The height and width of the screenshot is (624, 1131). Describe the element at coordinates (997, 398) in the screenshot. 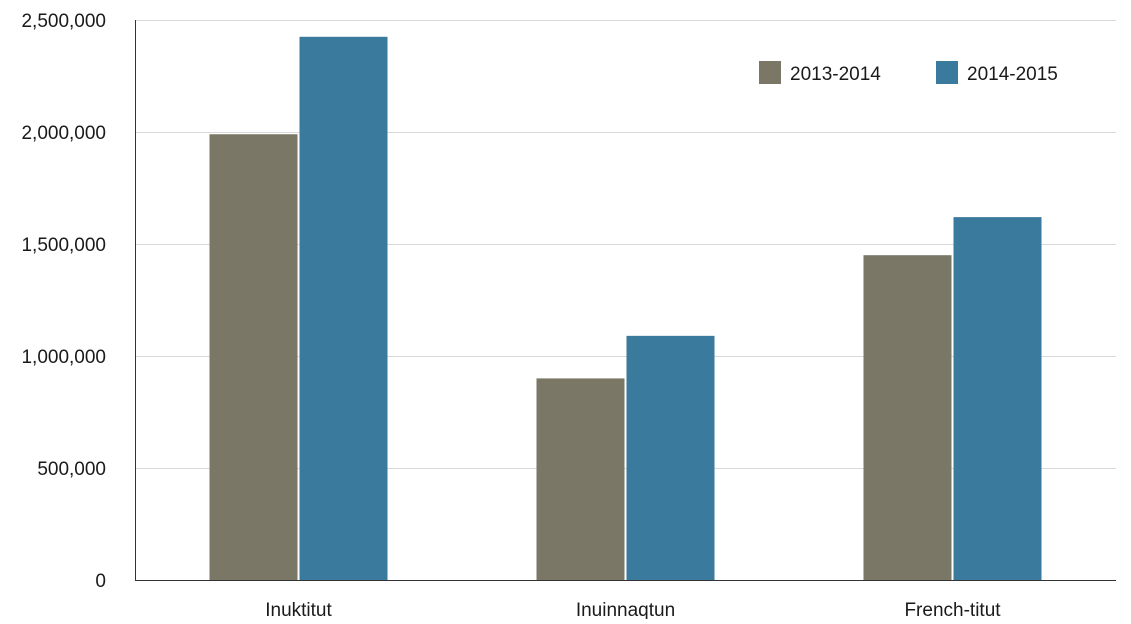

I see `bar-2014-2015-French-titut` at that location.